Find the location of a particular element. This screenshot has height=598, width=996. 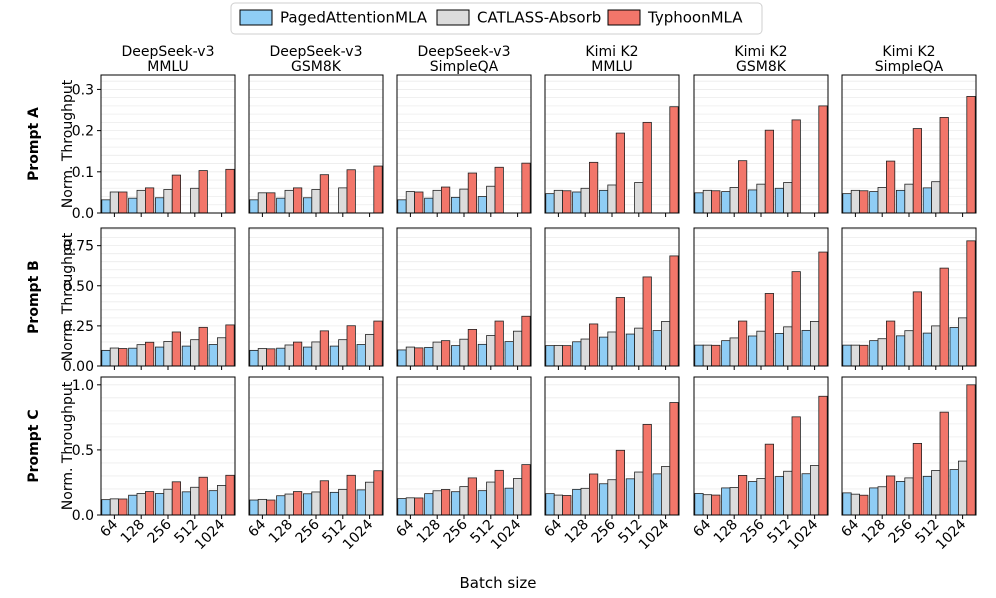

column-title-dataset: SimpleQA is located at coordinates (464, 67).